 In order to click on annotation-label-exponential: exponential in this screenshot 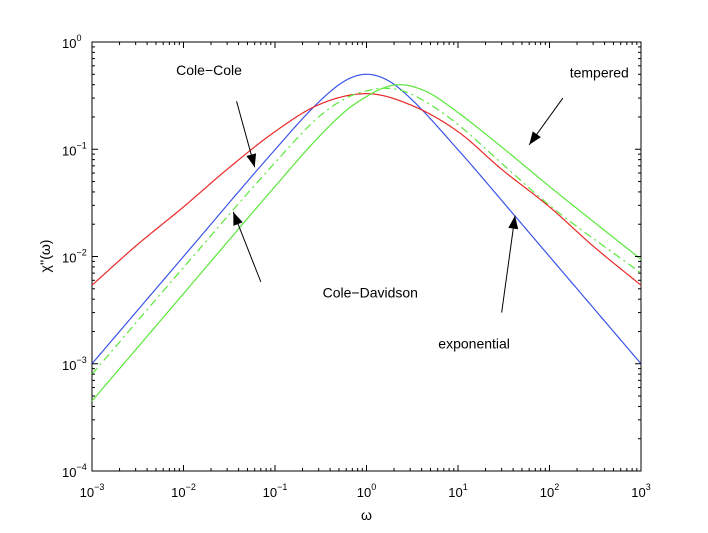, I will do `click(474, 343)`.